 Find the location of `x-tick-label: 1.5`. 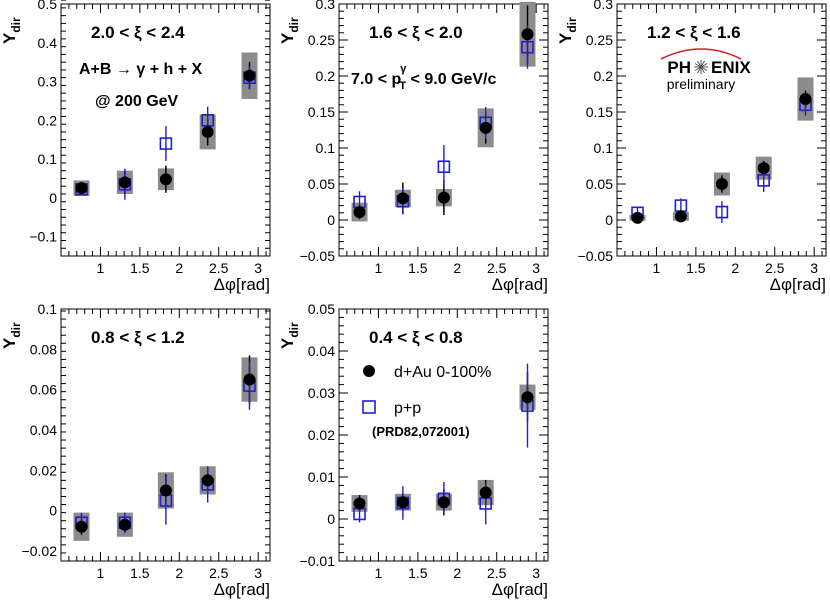

x-tick-label: 1.5 is located at coordinates (140, 573).